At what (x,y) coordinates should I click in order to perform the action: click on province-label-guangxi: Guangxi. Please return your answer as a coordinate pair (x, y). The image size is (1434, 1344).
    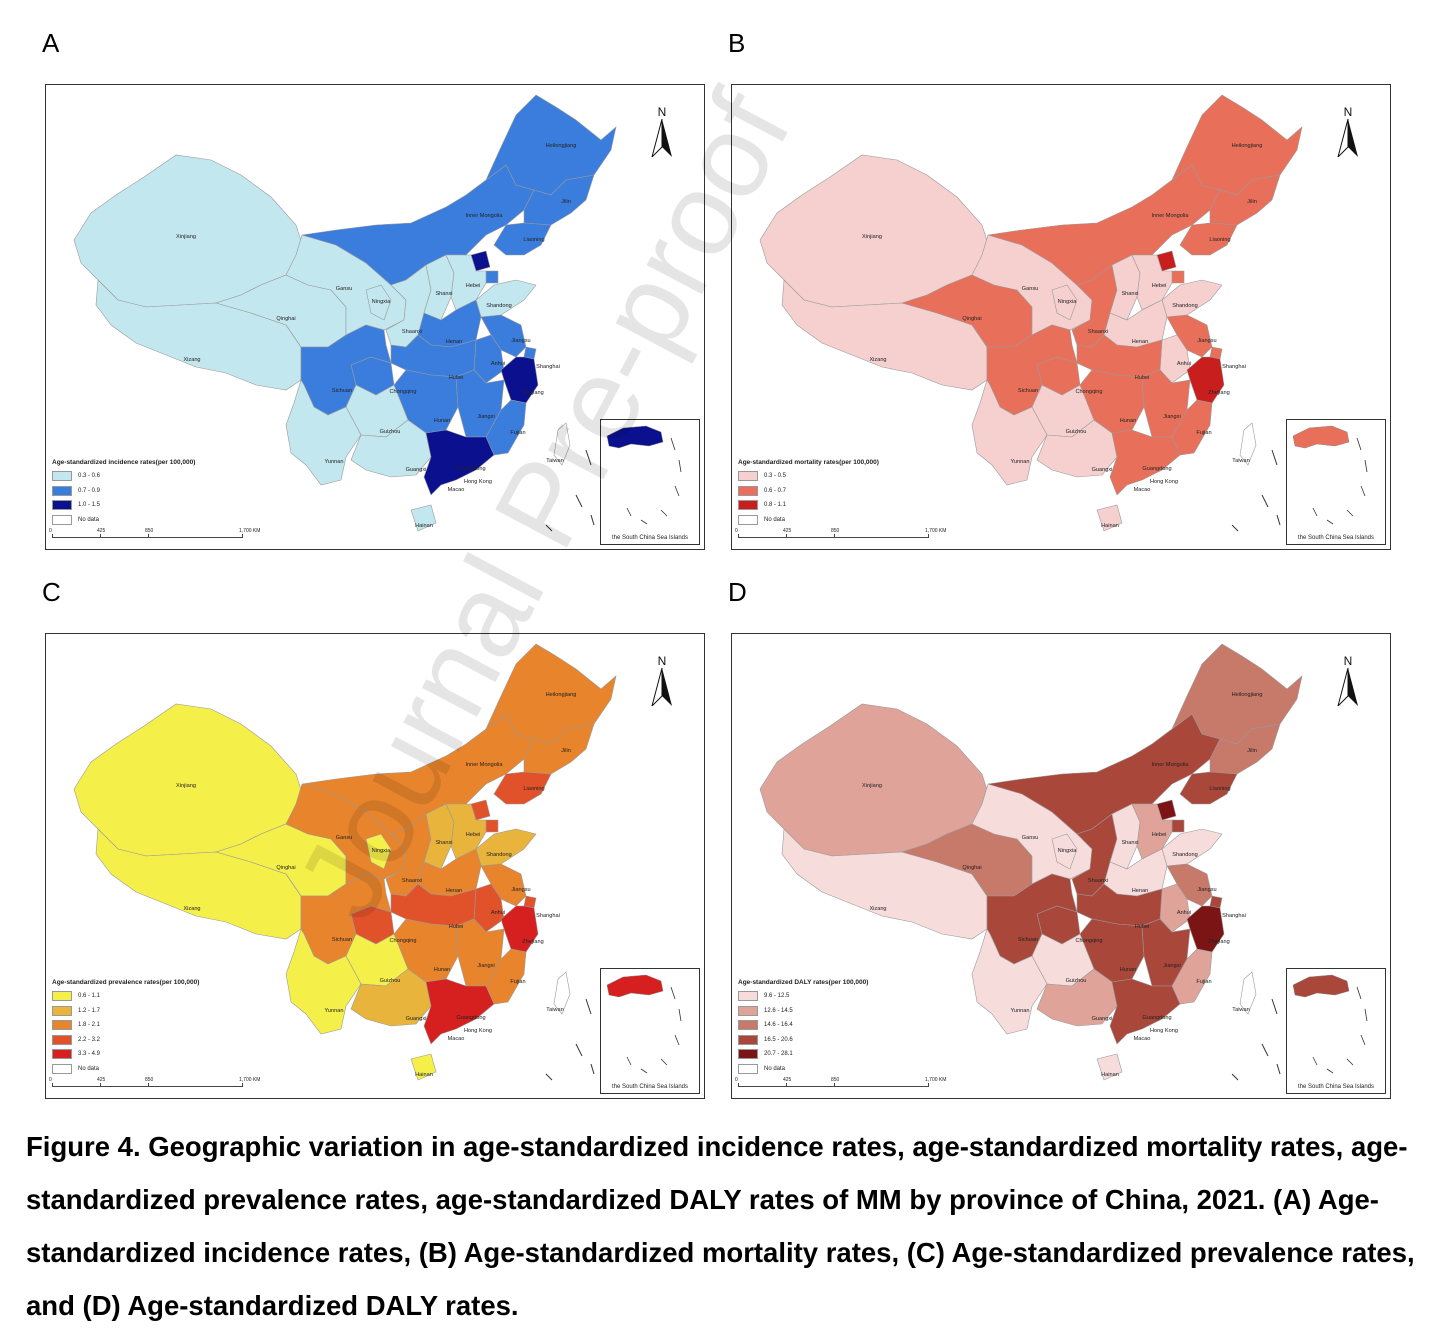
    Looking at the image, I should click on (416, 1019).